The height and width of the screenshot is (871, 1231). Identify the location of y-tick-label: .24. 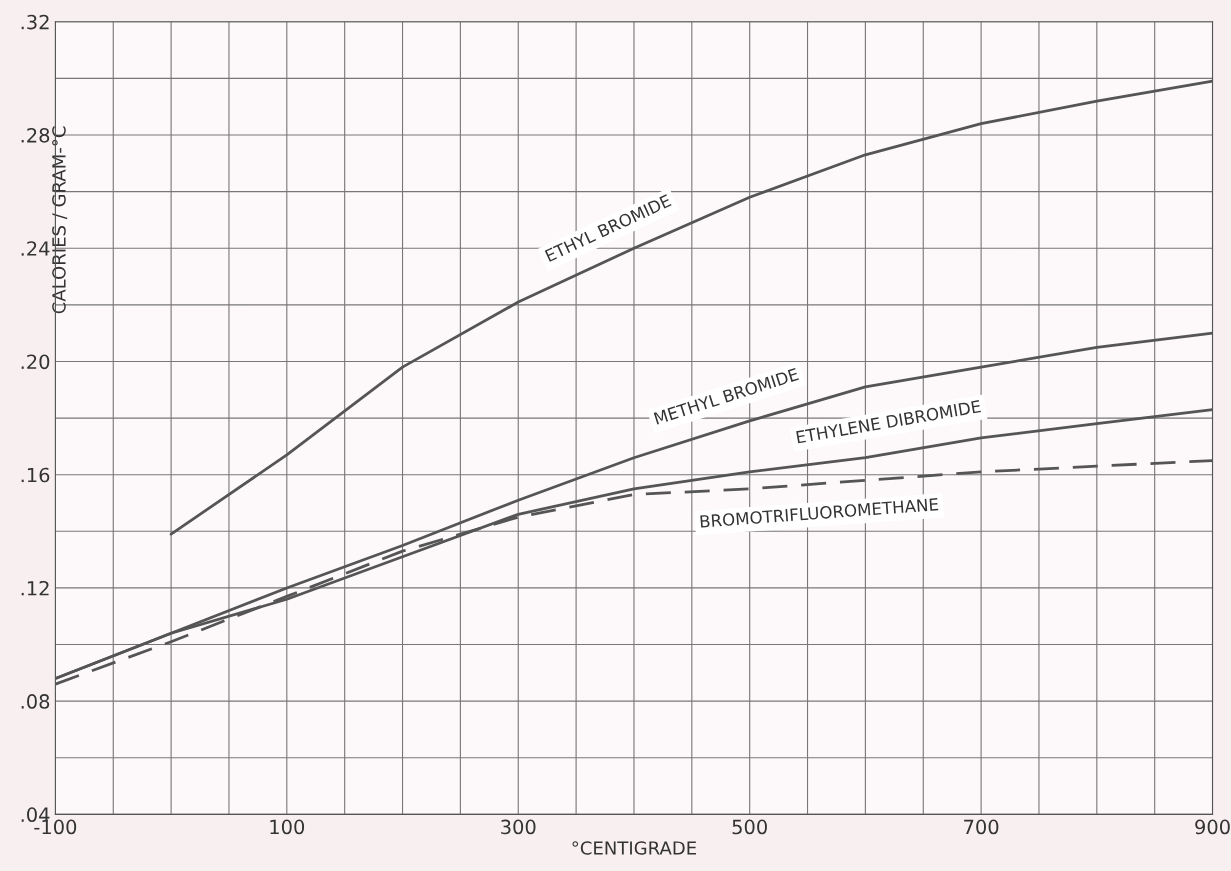
(35, 248).